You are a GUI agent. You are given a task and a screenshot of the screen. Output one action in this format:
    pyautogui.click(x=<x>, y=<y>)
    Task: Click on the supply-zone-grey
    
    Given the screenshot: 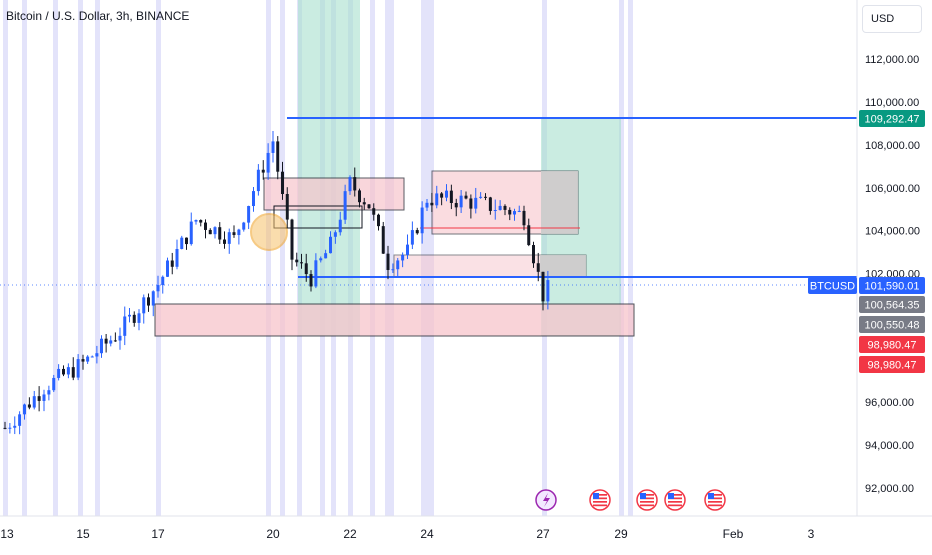 What is the action you would take?
    pyautogui.click(x=559, y=202)
    